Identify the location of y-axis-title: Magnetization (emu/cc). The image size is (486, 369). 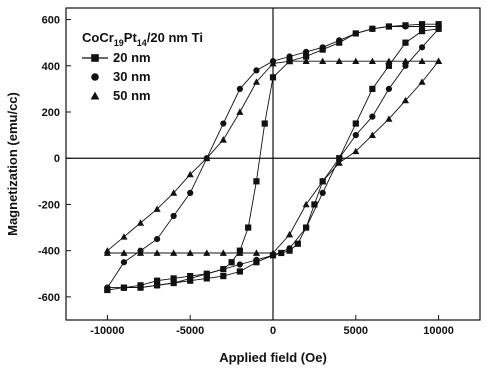
(12, 164).